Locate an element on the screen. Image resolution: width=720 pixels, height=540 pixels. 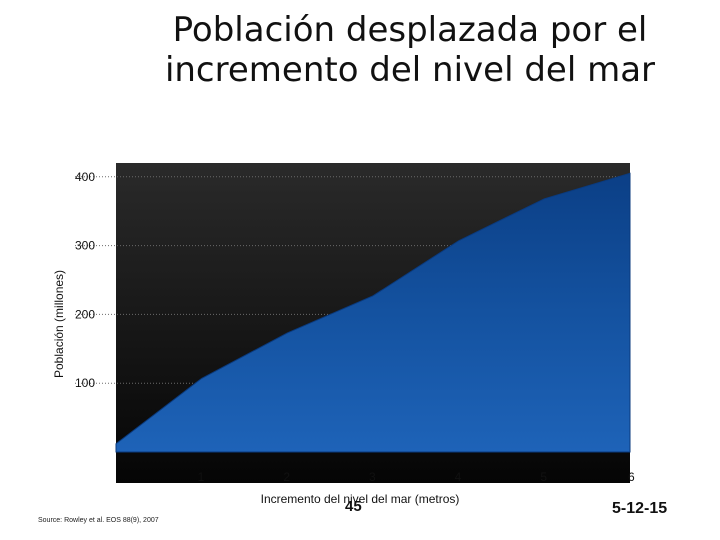
page-number: 45 is located at coordinates (353, 506).